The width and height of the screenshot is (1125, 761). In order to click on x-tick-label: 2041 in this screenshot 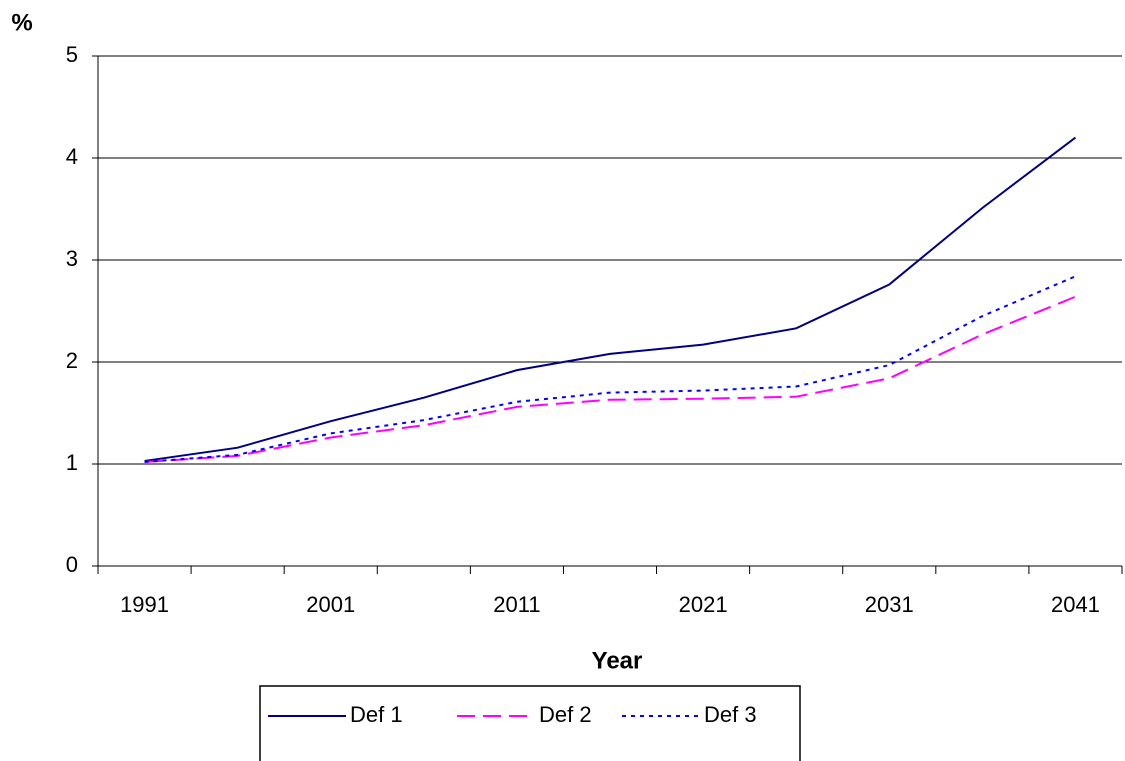, I will do `click(1075, 604)`.